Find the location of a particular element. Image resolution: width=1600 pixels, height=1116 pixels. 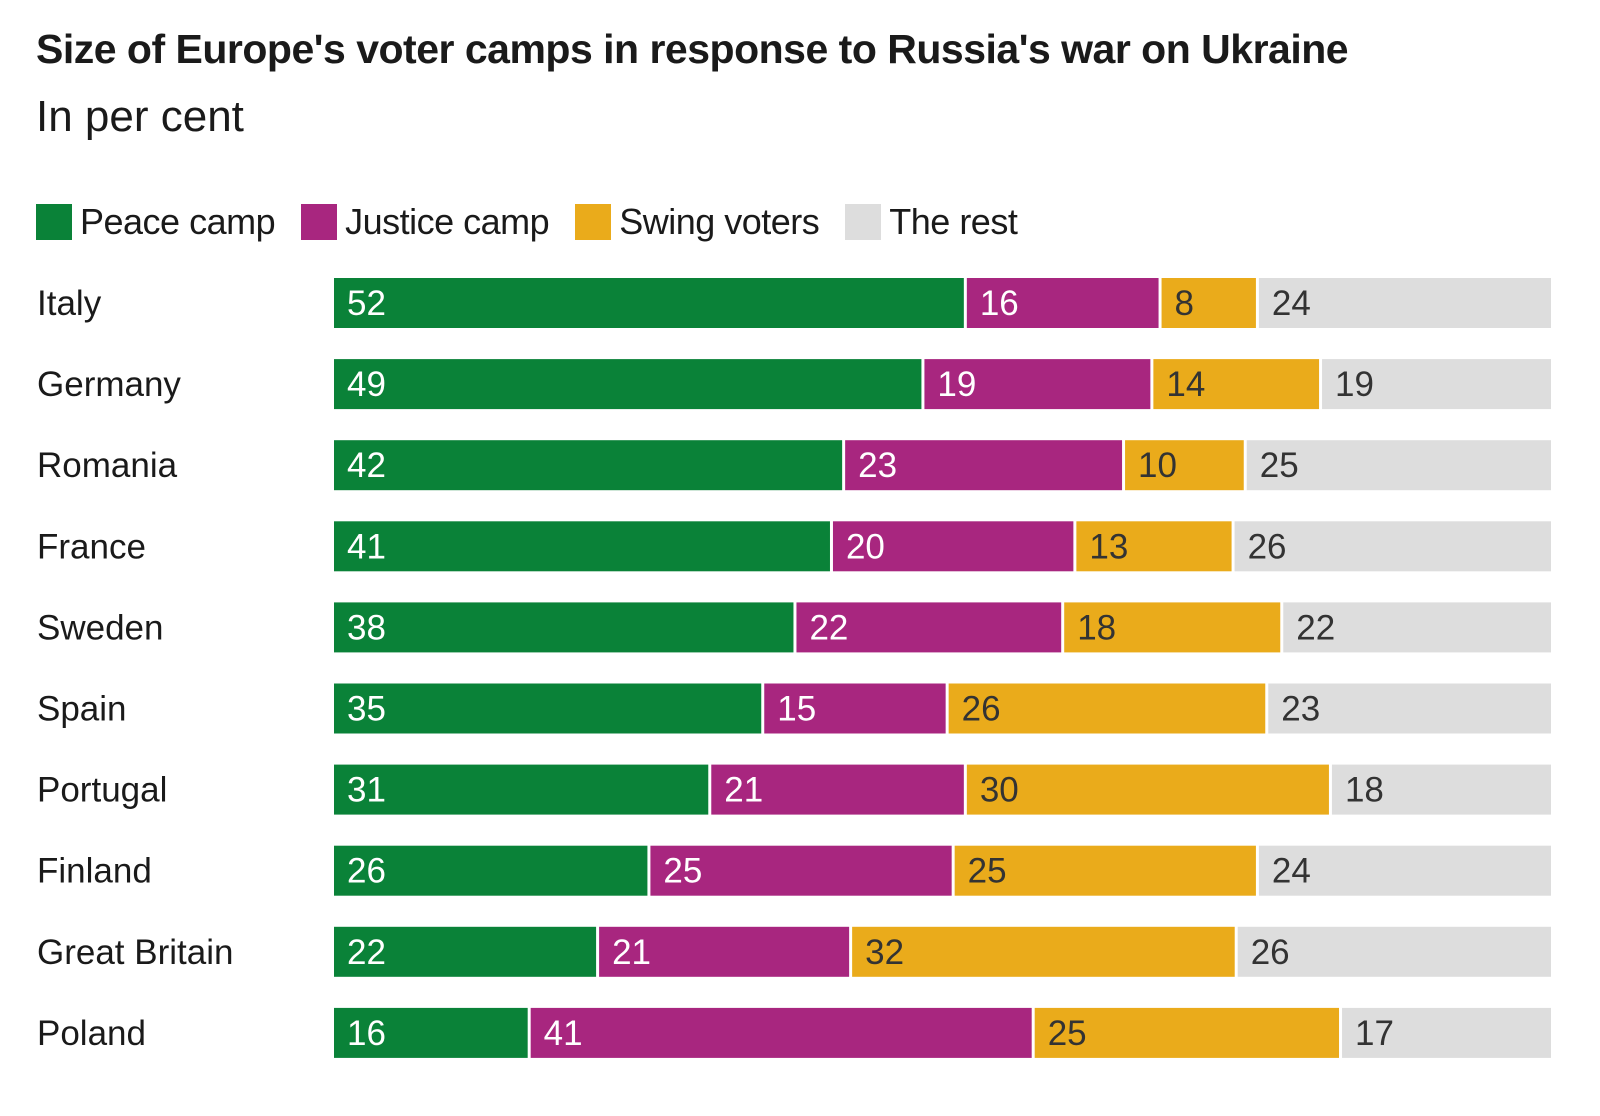

bar-row-france: France 41 20 13 26 is located at coordinates (794, 546).